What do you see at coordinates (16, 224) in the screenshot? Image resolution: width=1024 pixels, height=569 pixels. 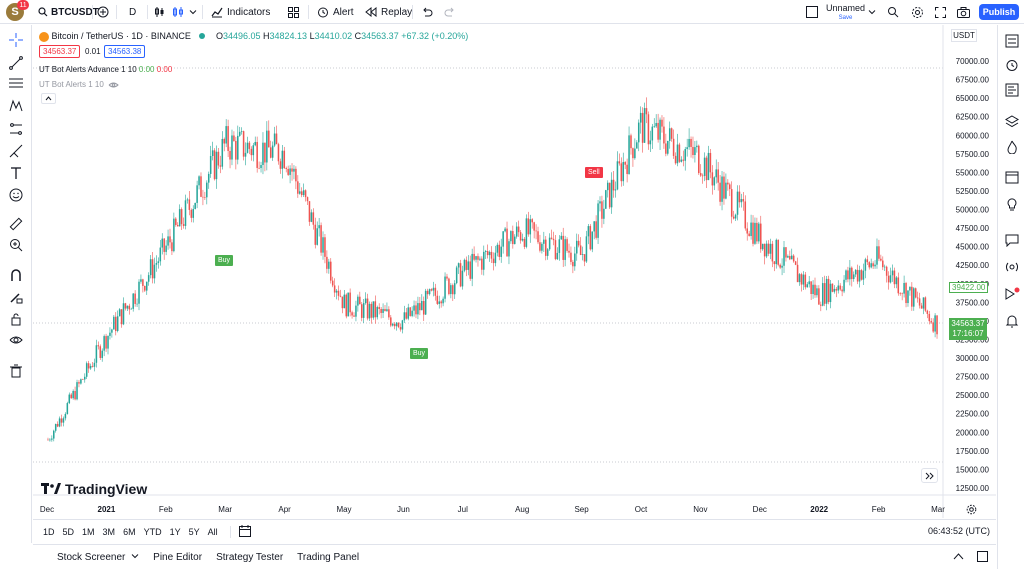 I see `ruler-tool` at bounding box center [16, 224].